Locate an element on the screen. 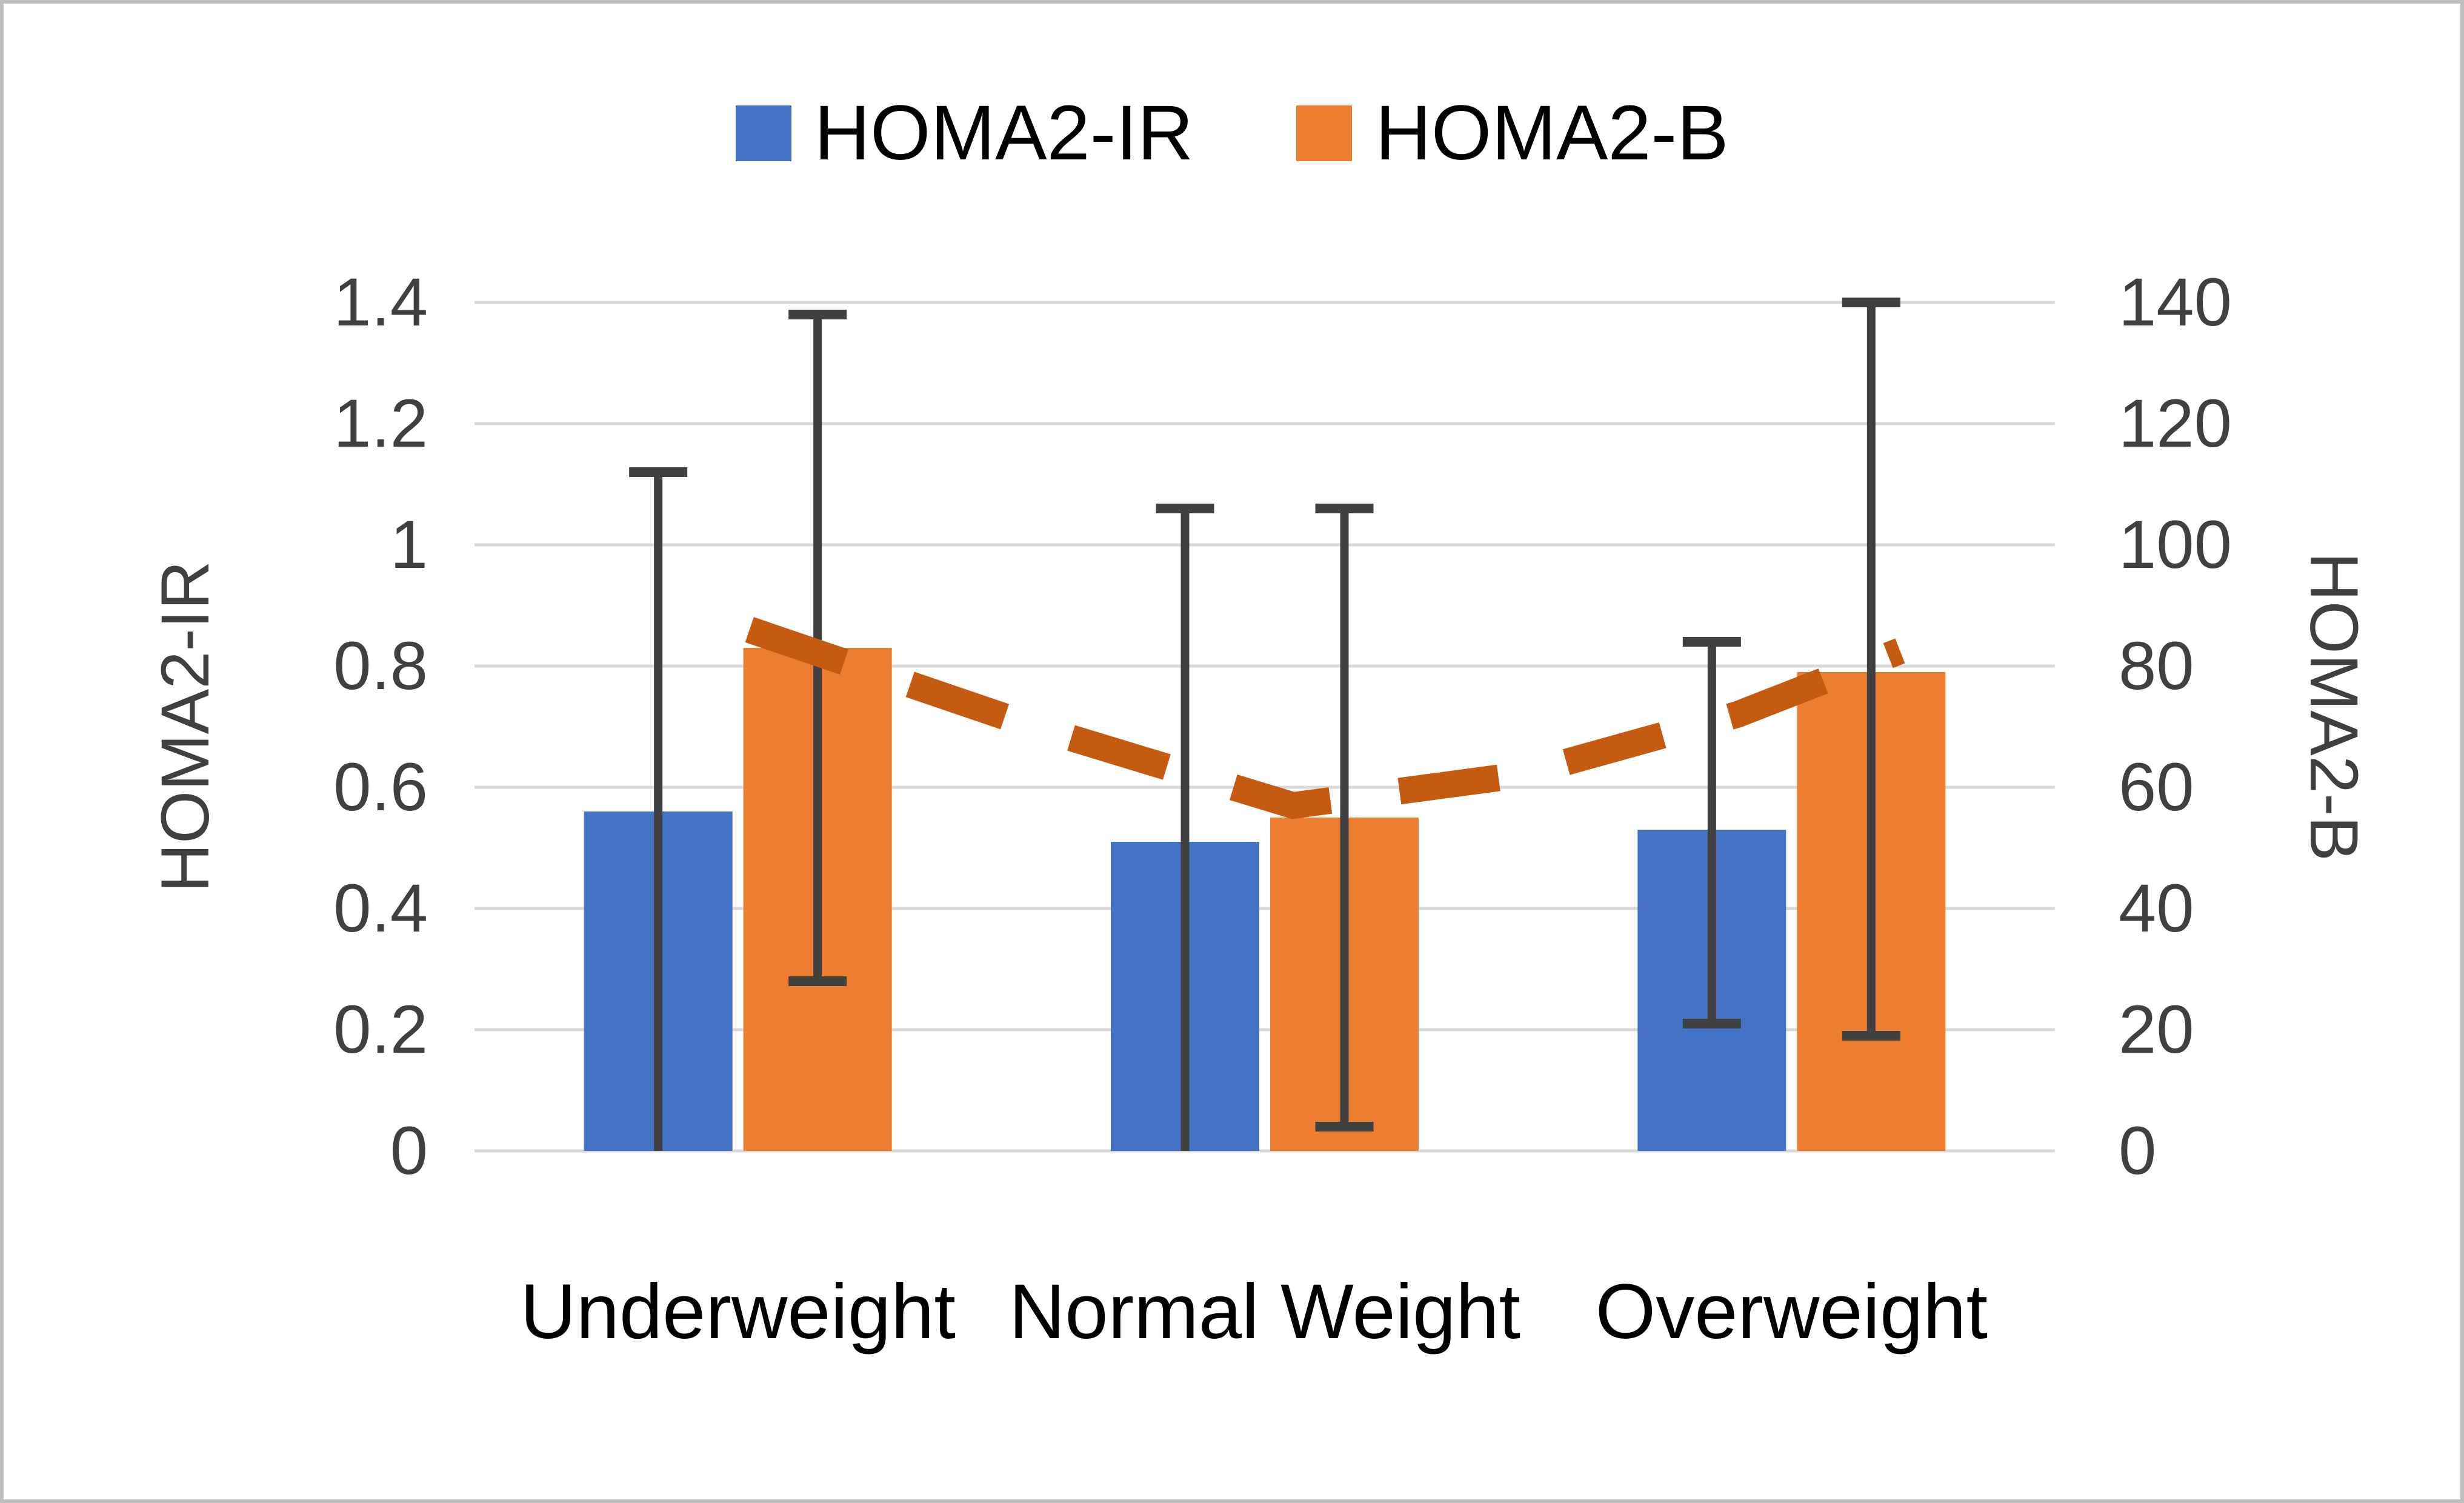 The height and width of the screenshot is (1503, 2464). legend-item-HOMA2-B: HOMA2-B is located at coordinates (1512, 133).